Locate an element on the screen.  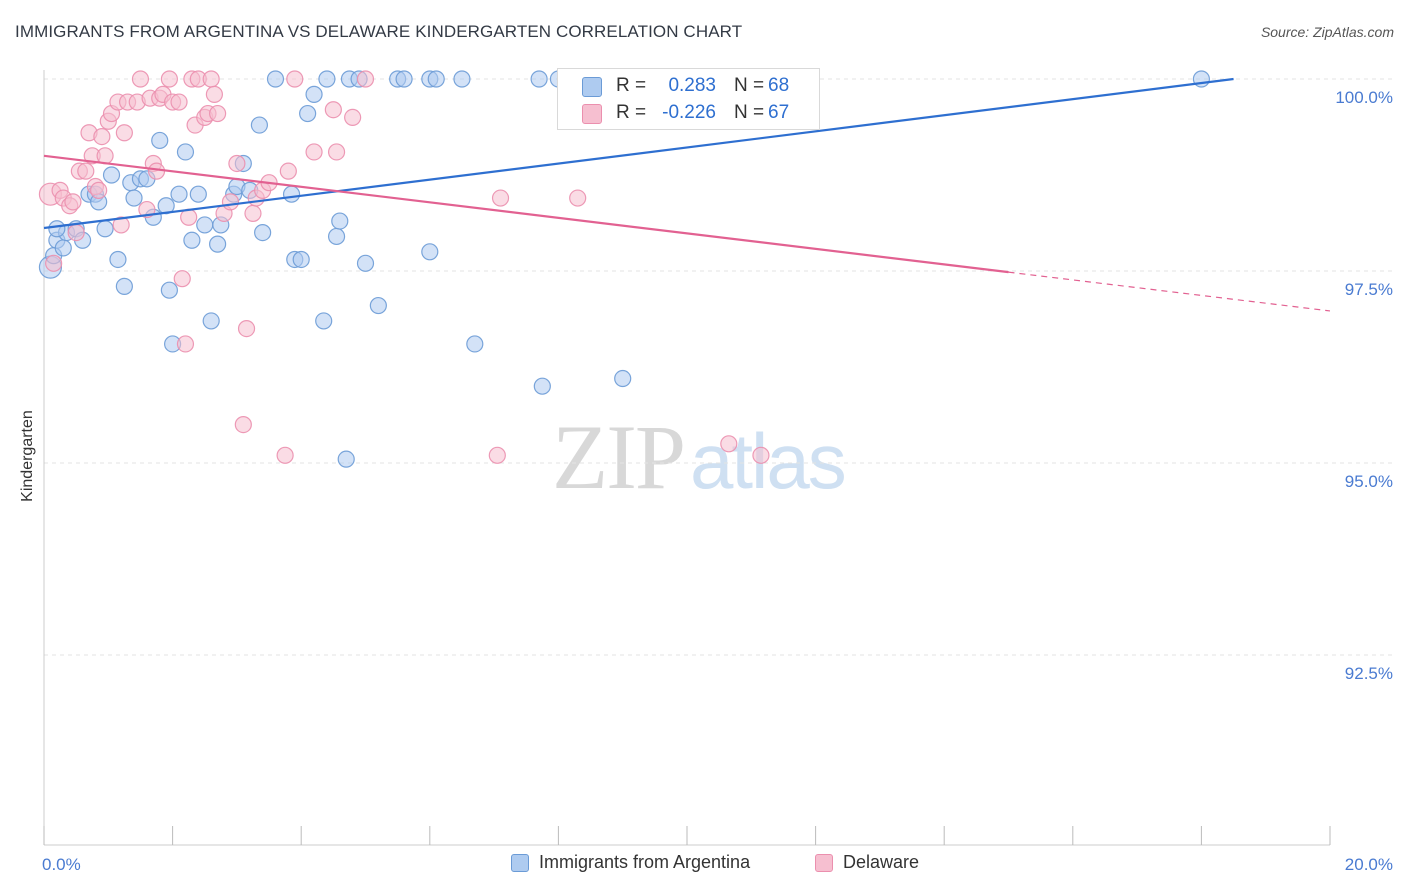
stats-swatch-argentina is located at coordinates (592, 87).